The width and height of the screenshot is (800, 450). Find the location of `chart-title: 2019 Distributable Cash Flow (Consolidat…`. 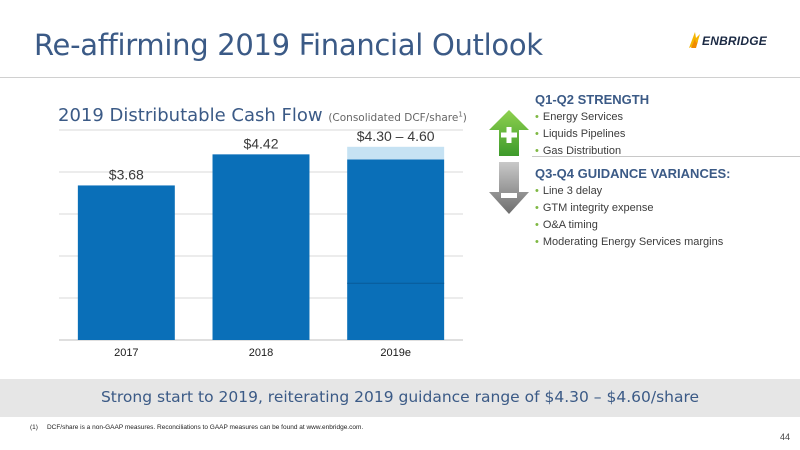

chart-title: 2019 Distributable Cash Flow (Consolidat… is located at coordinates (262, 115).